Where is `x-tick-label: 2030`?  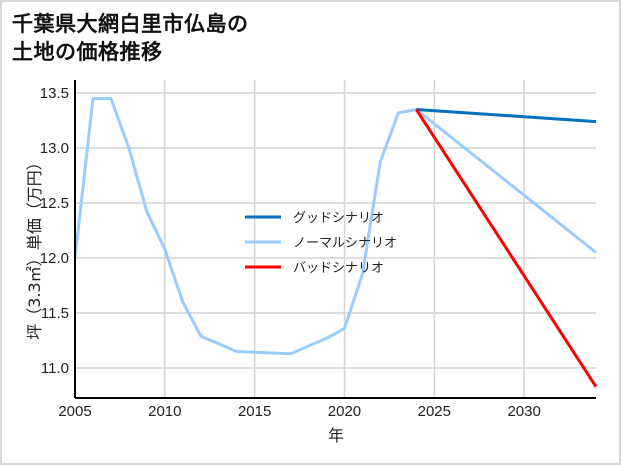
x-tick-label: 2030 is located at coordinates (523, 411).